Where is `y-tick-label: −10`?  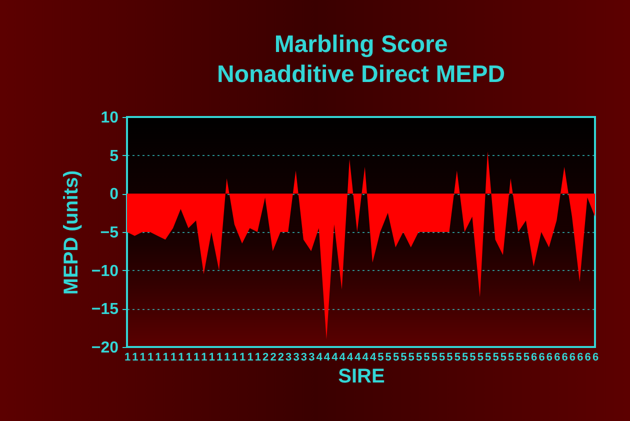
y-tick-label: −10 is located at coordinates (105, 271).